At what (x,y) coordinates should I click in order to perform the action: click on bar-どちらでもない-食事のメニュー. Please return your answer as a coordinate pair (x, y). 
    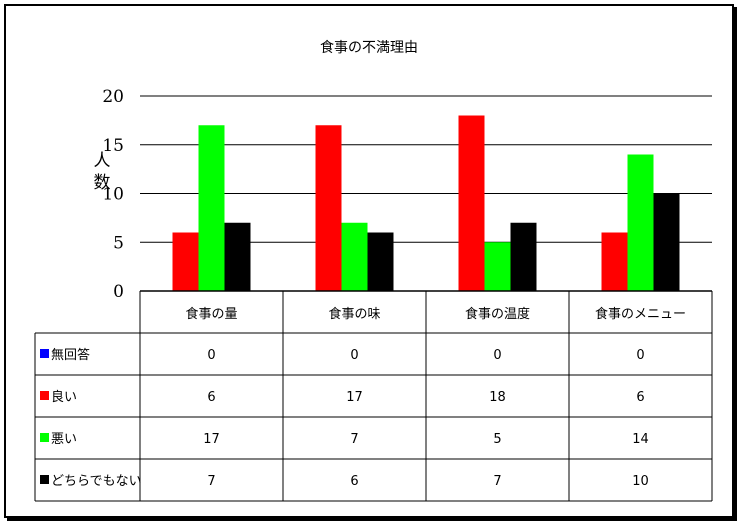
    Looking at the image, I should click on (666, 242).